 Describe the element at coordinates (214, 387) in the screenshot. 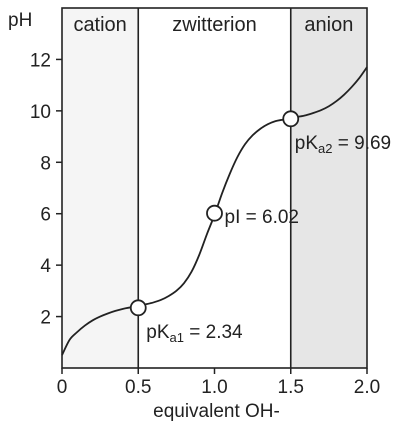

I see `x-tick-label-1.0: 1.0` at that location.